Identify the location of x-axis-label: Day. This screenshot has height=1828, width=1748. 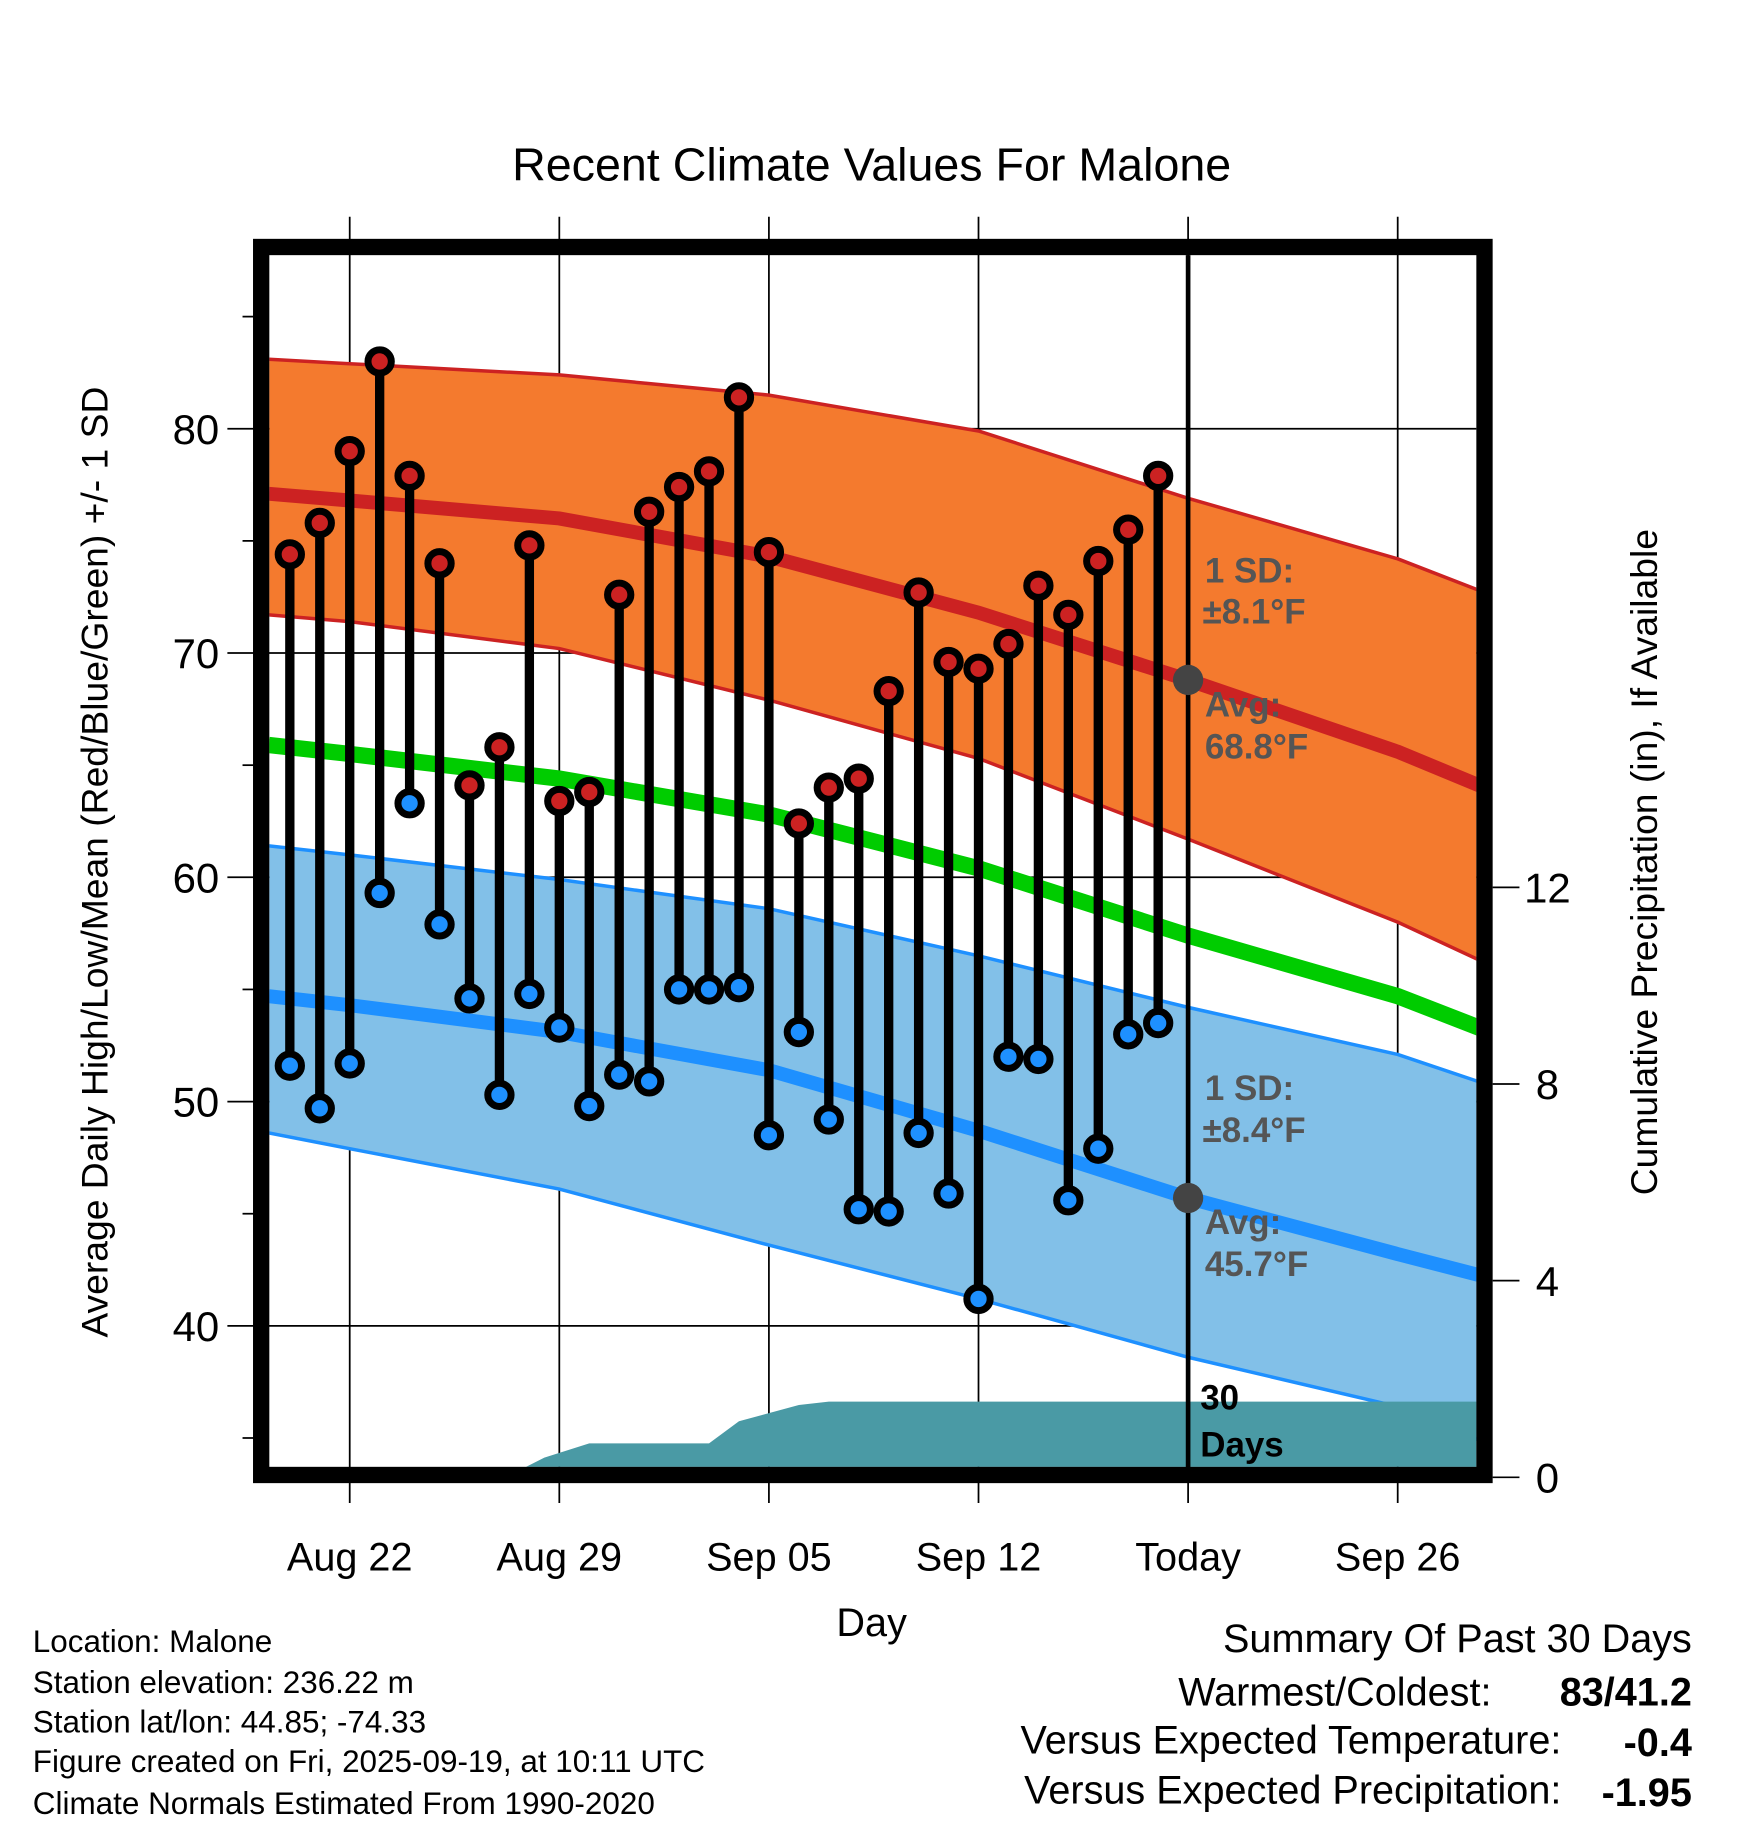
(871, 1623).